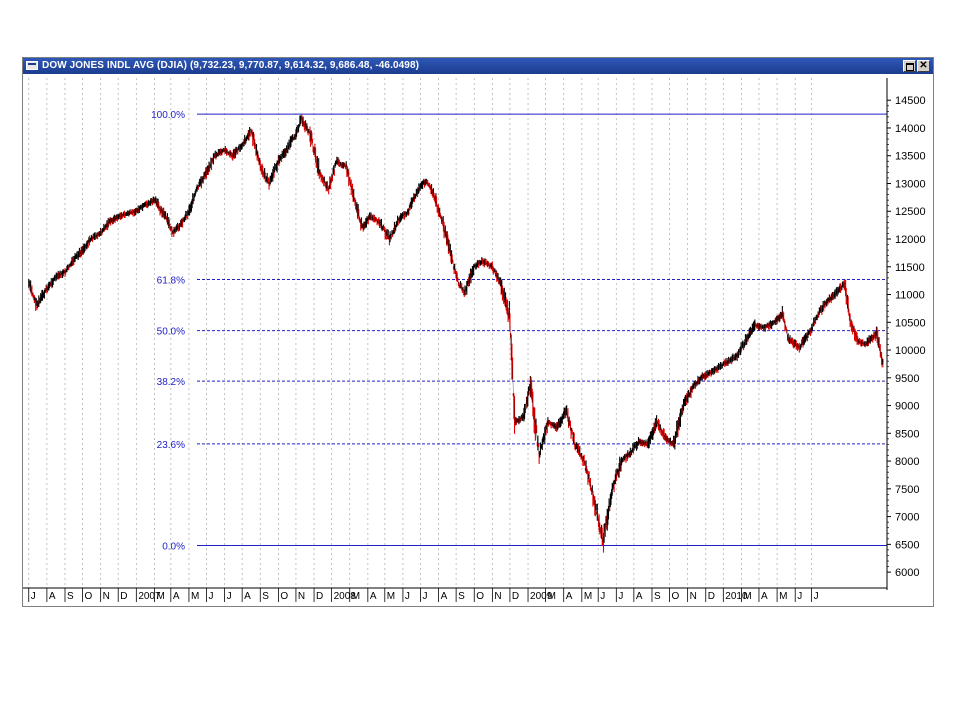 This screenshot has width=960, height=720. Describe the element at coordinates (569, 596) in the screenshot. I see `x-tick-label-30: A` at that location.